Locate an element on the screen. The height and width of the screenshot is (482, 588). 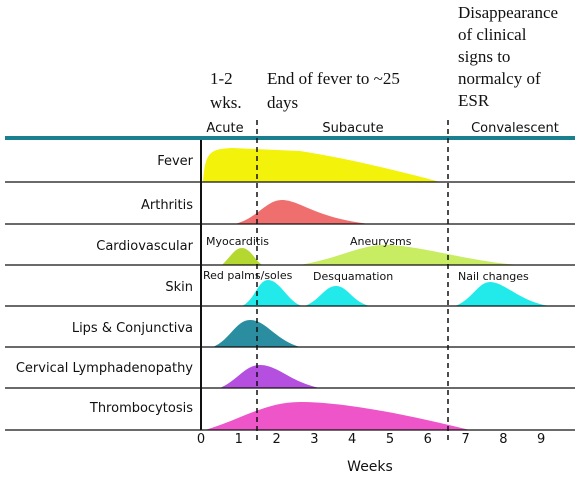
x-tick-label: 9 is located at coordinates (541, 439).